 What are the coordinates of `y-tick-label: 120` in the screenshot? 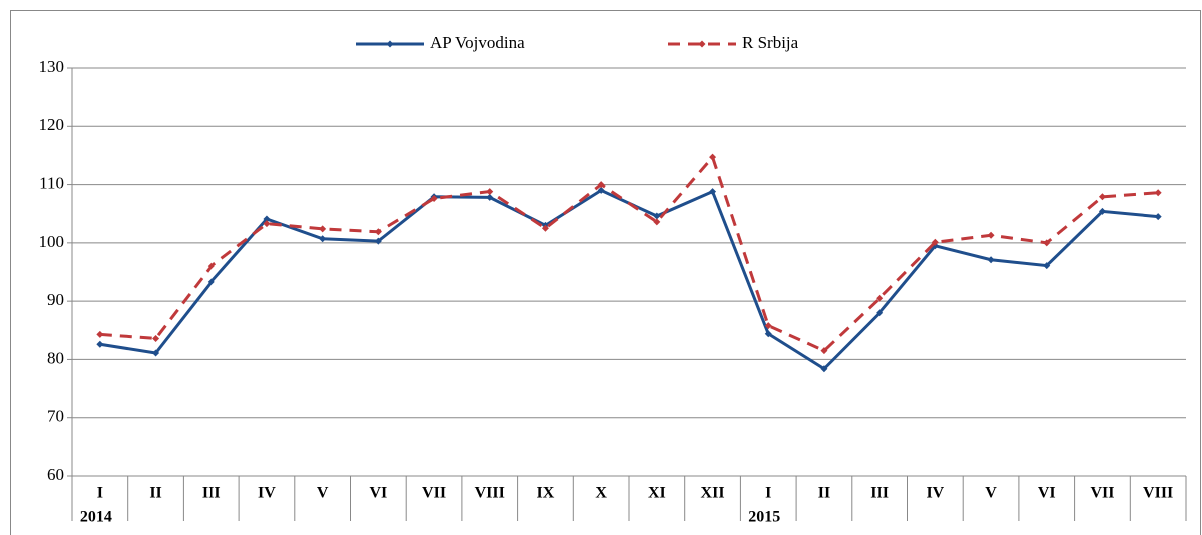 It's located at (52, 124).